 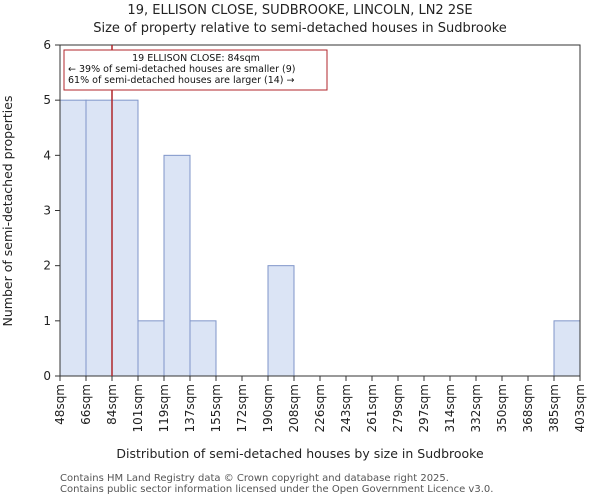 What do you see at coordinates (47, 266) in the screenshot?
I see `y-tick-label-2: 2` at bounding box center [47, 266].